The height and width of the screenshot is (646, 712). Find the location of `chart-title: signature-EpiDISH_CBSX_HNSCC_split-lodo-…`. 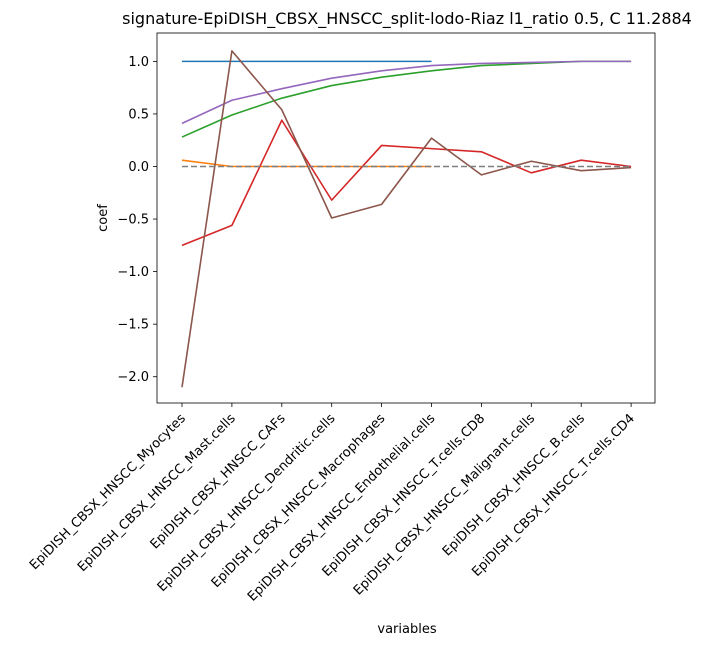

chart-title: signature-EpiDISH_CBSX_HNSCC_split-lodo-… is located at coordinates (407, 19).